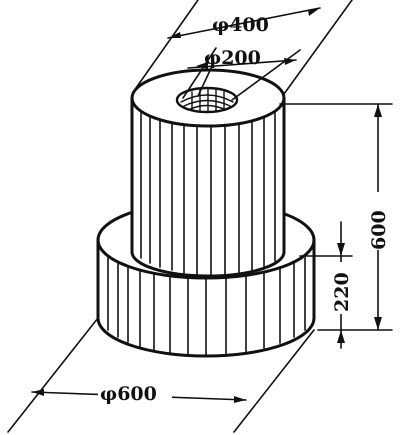  What do you see at coordinates (240, 25) in the screenshot?
I see `dim-label-top-outer-diameter: φ400` at bounding box center [240, 25].